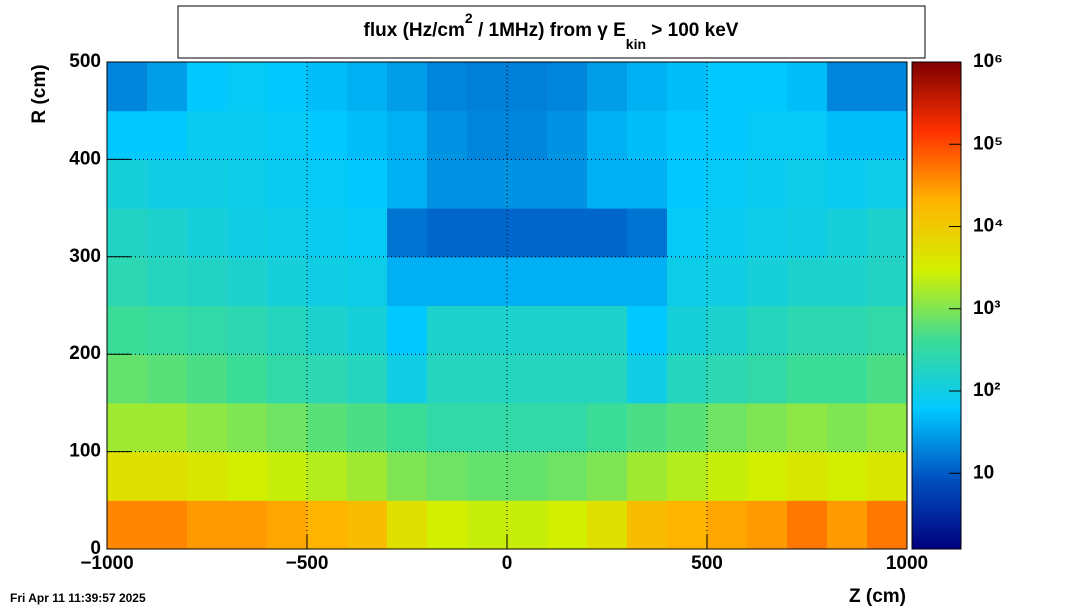 This screenshot has height=610, width=1068. What do you see at coordinates (617, 30) in the screenshot?
I see `title-part: E` at bounding box center [617, 30].